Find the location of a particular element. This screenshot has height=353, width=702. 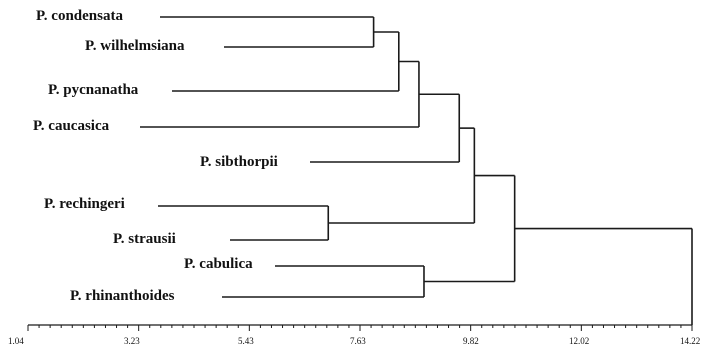

taxon-label-sibthorpii: P. sibthorpii is located at coordinates (239, 162).